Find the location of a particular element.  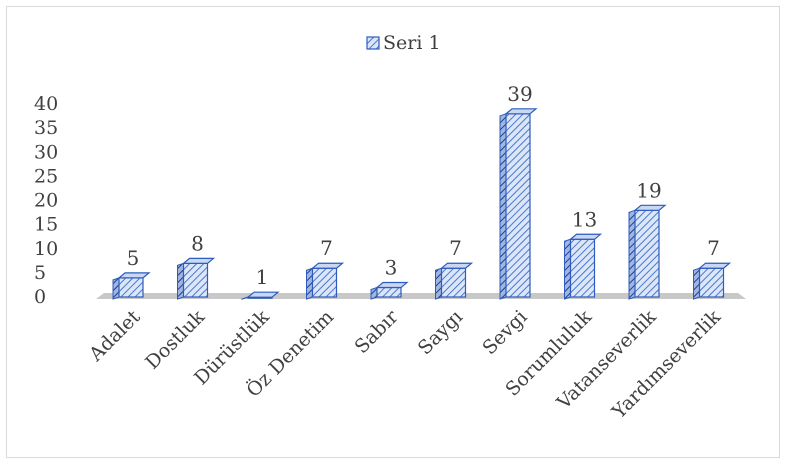

y-tick-label: 10 is located at coordinates (46, 249).